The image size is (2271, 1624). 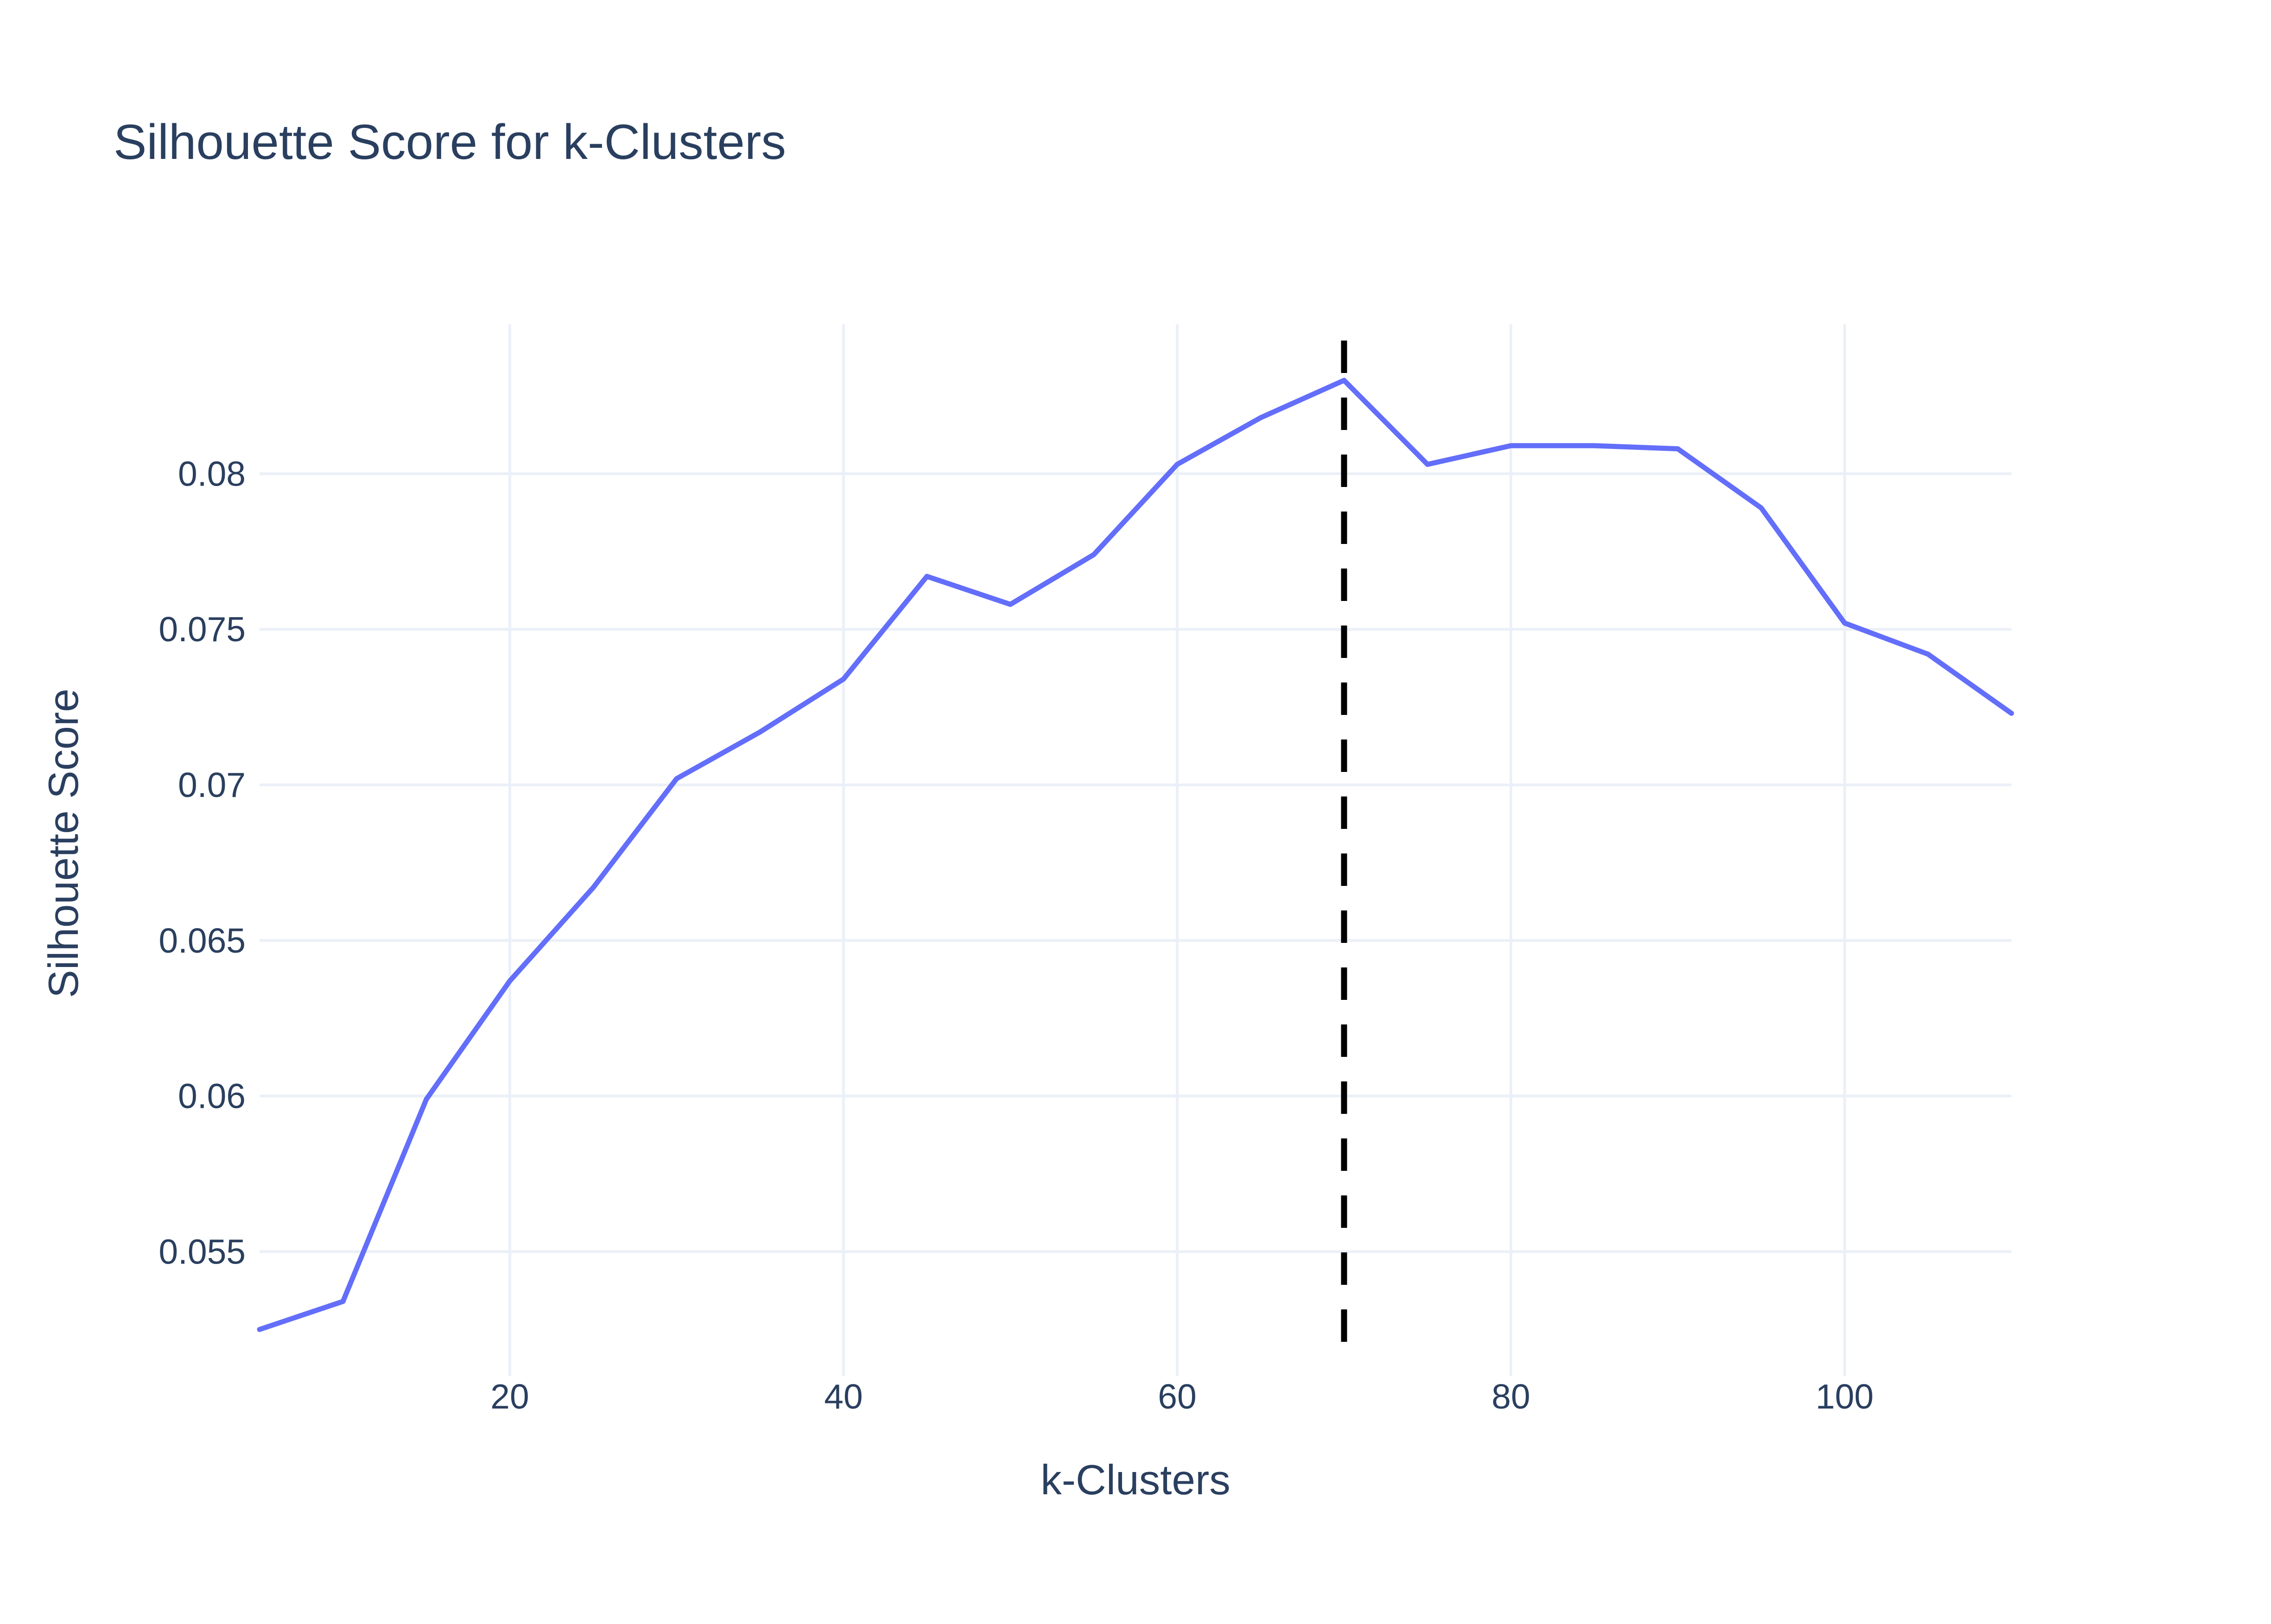 What do you see at coordinates (64, 843) in the screenshot?
I see `y-axis-title: Silhouette Score` at bounding box center [64, 843].